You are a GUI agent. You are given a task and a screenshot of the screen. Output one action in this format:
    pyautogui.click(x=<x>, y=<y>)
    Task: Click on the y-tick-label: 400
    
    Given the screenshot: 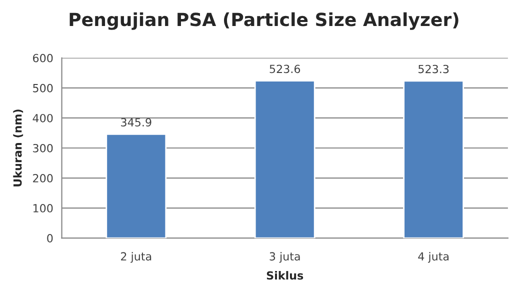 What is the action you would take?
    pyautogui.click(x=42, y=118)
    